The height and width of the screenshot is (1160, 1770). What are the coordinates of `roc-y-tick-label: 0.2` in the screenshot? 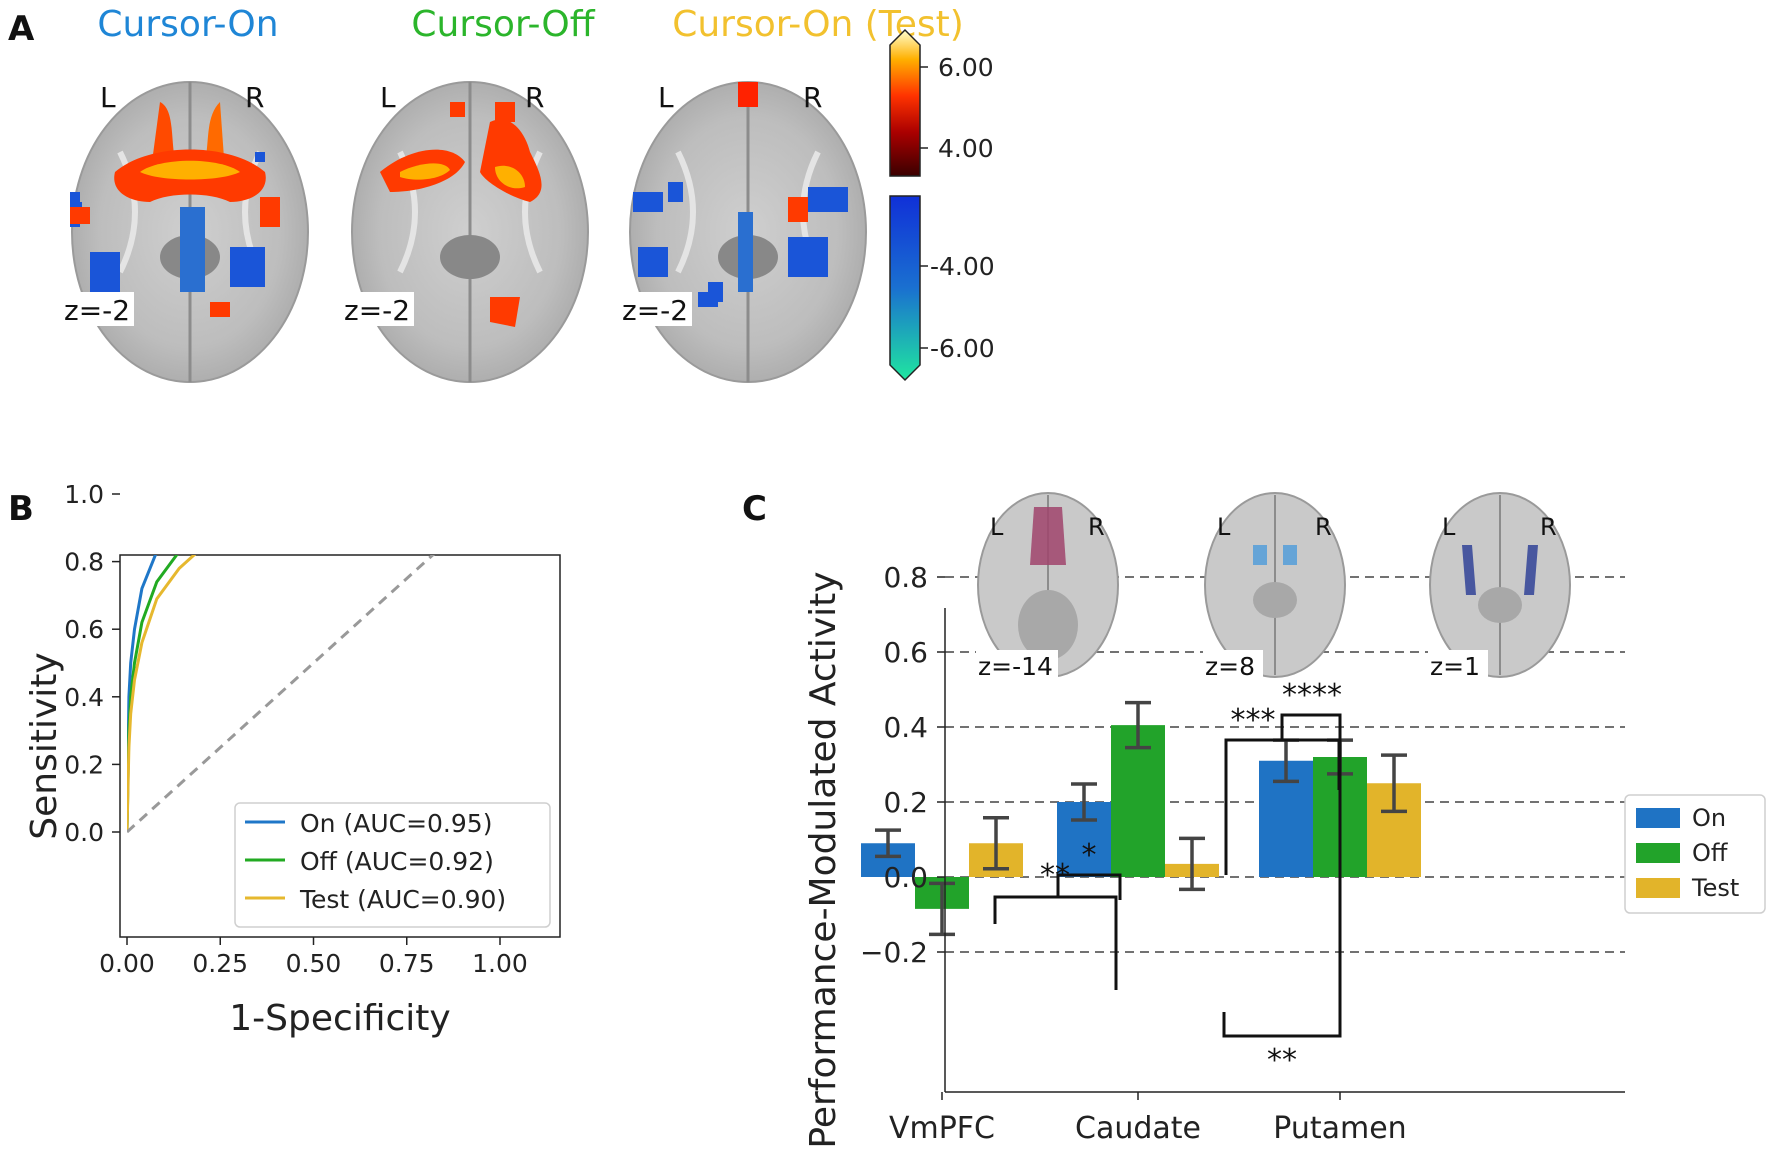 It's located at (84, 764).